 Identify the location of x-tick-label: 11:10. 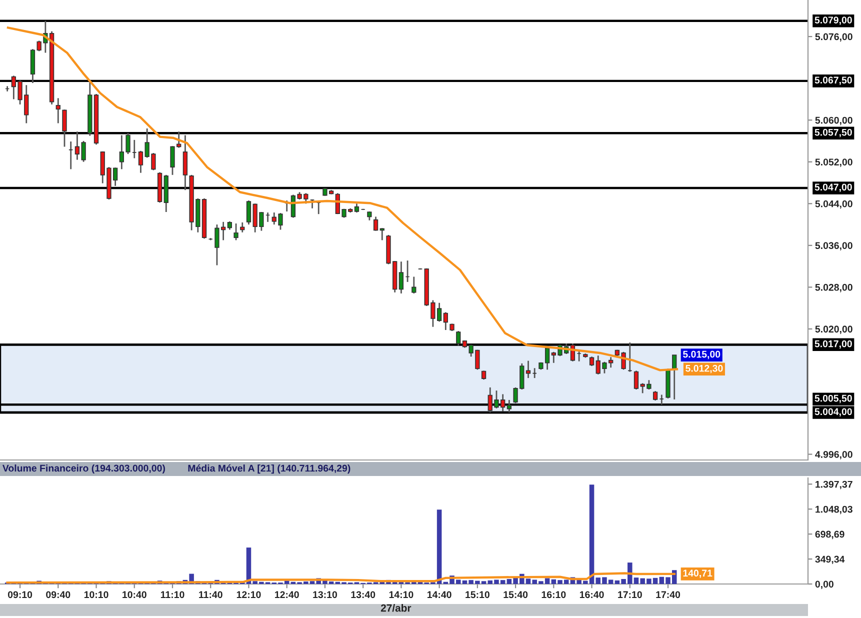
(172, 594).